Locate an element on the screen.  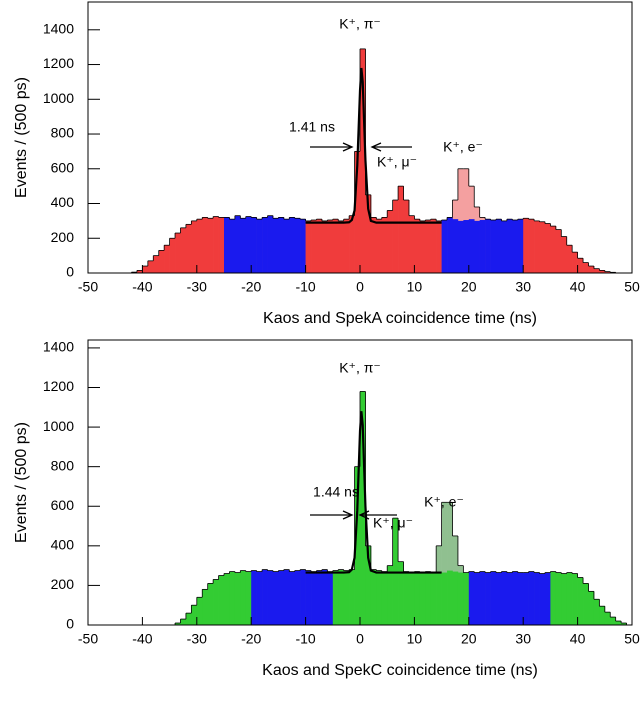
fwhm-arrow is located at coordinates (391, 147).